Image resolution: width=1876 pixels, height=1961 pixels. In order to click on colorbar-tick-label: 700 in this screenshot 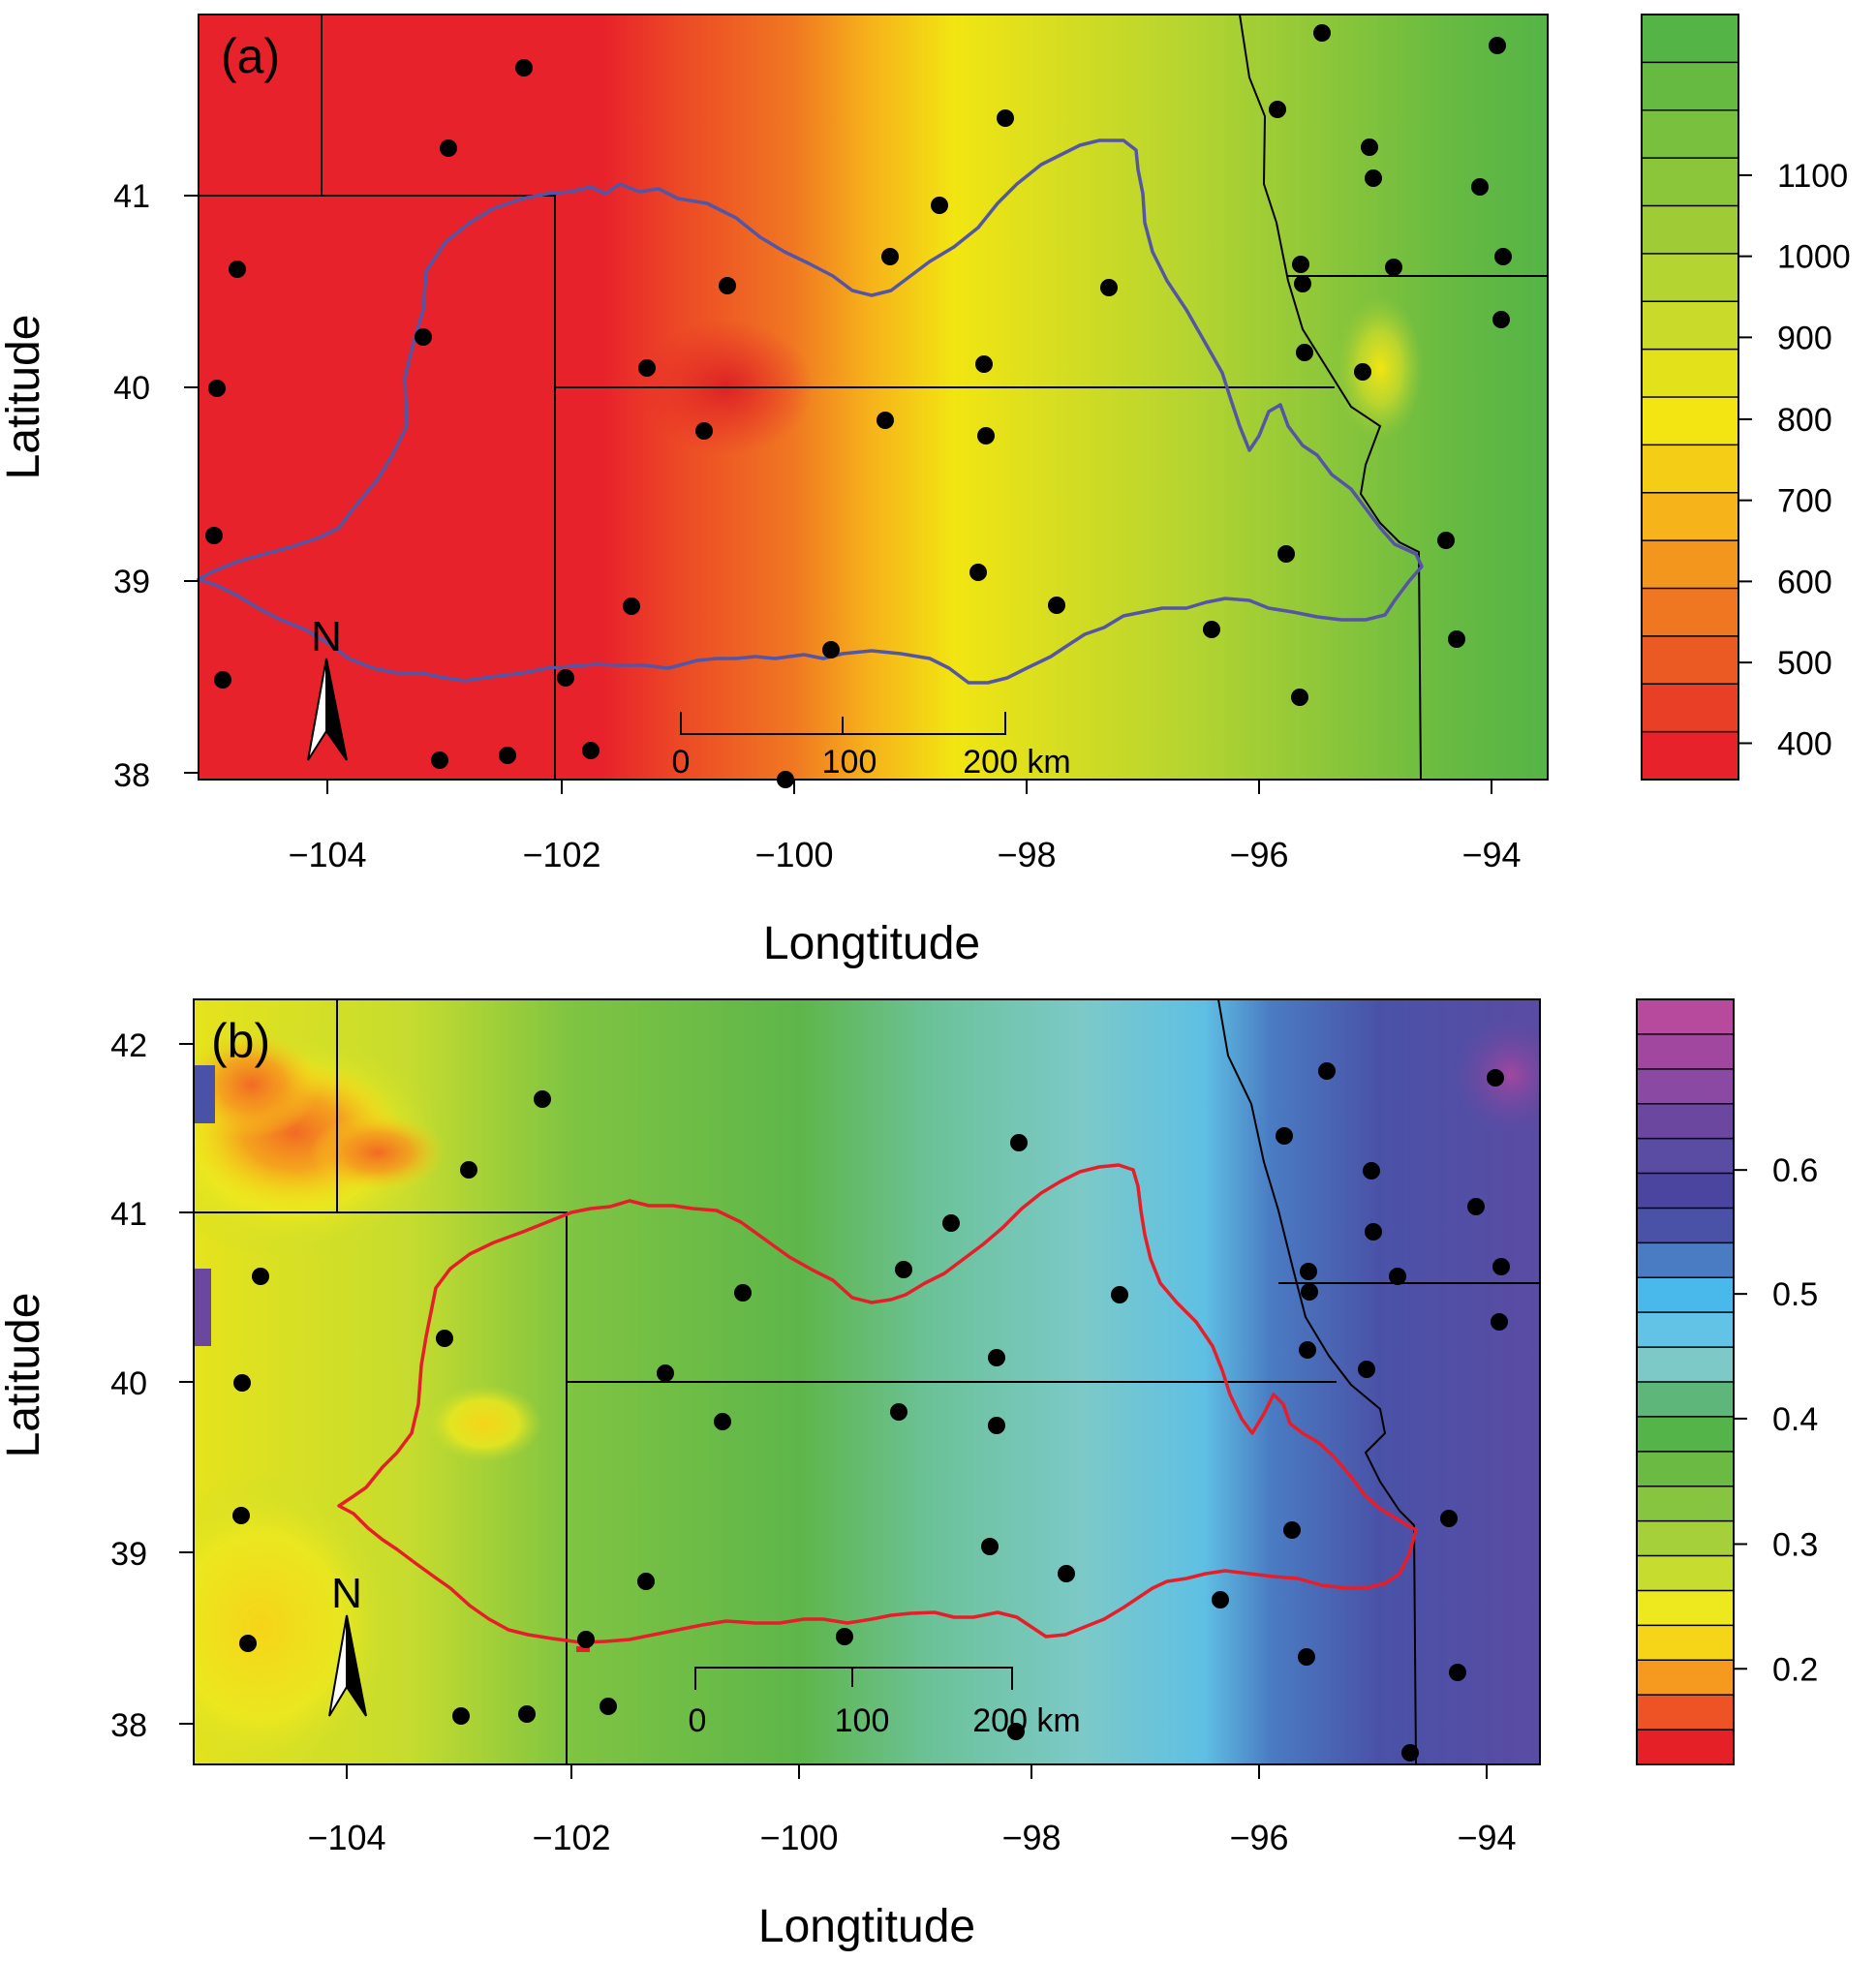, I will do `click(1804, 501)`.